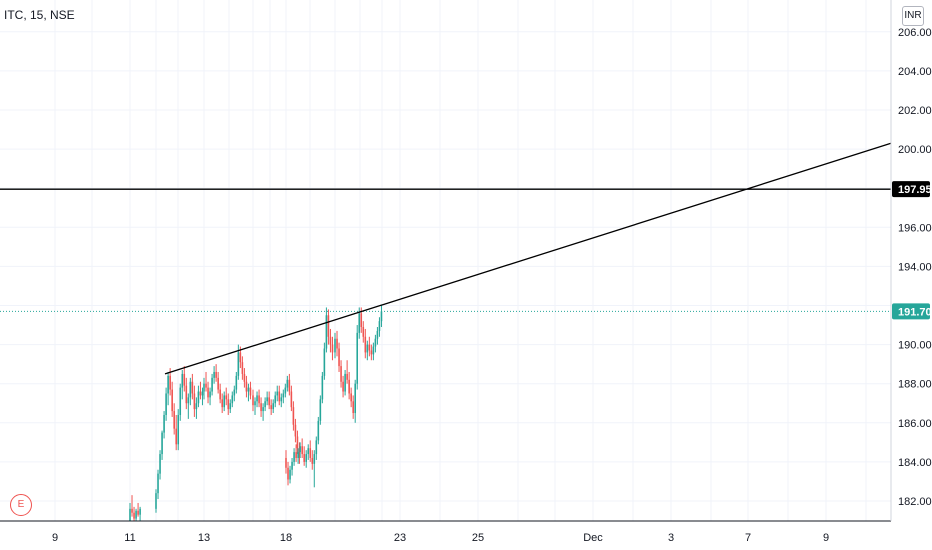 The height and width of the screenshot is (550, 932). I want to click on time-tick-label: 3, so click(671, 538).